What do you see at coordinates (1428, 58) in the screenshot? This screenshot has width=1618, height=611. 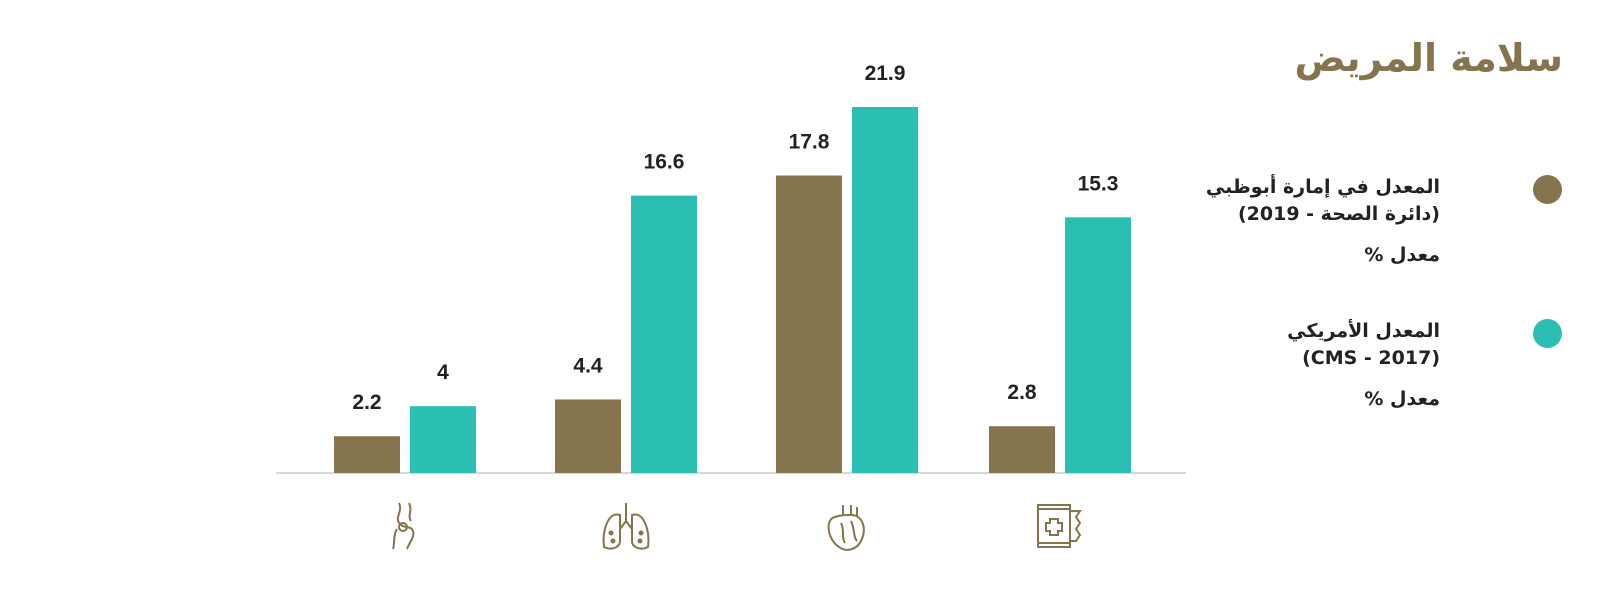 I see `chart-title: سلامة المريض` at bounding box center [1428, 58].